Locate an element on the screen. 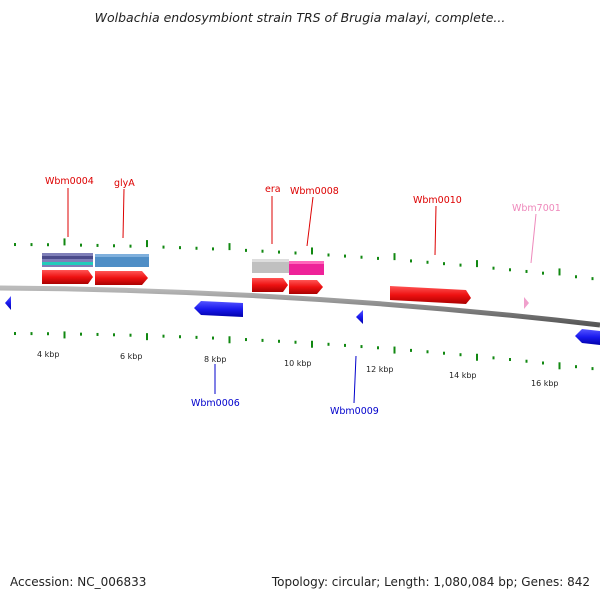  scale-label-8kbp: 8 kbp is located at coordinates (215, 359).